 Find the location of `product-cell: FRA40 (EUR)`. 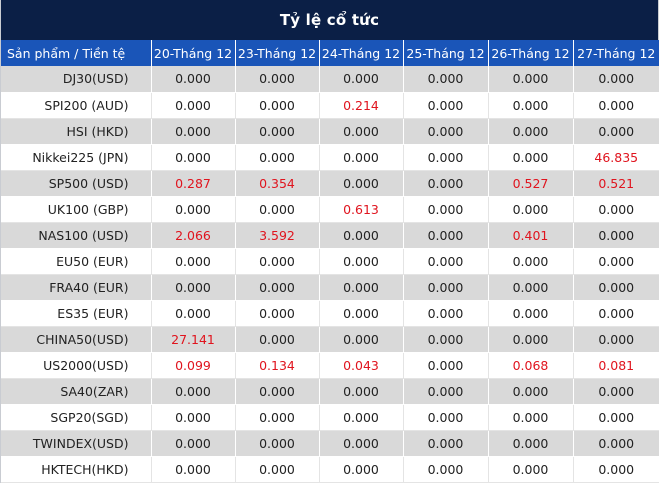

product-cell: FRA40 (EUR) is located at coordinates (76, 287).